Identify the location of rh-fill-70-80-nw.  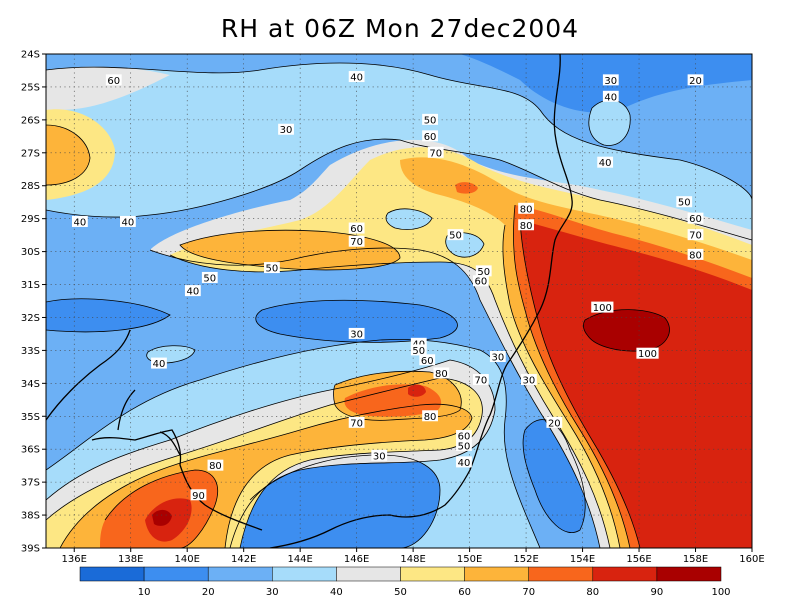
(68, 155).